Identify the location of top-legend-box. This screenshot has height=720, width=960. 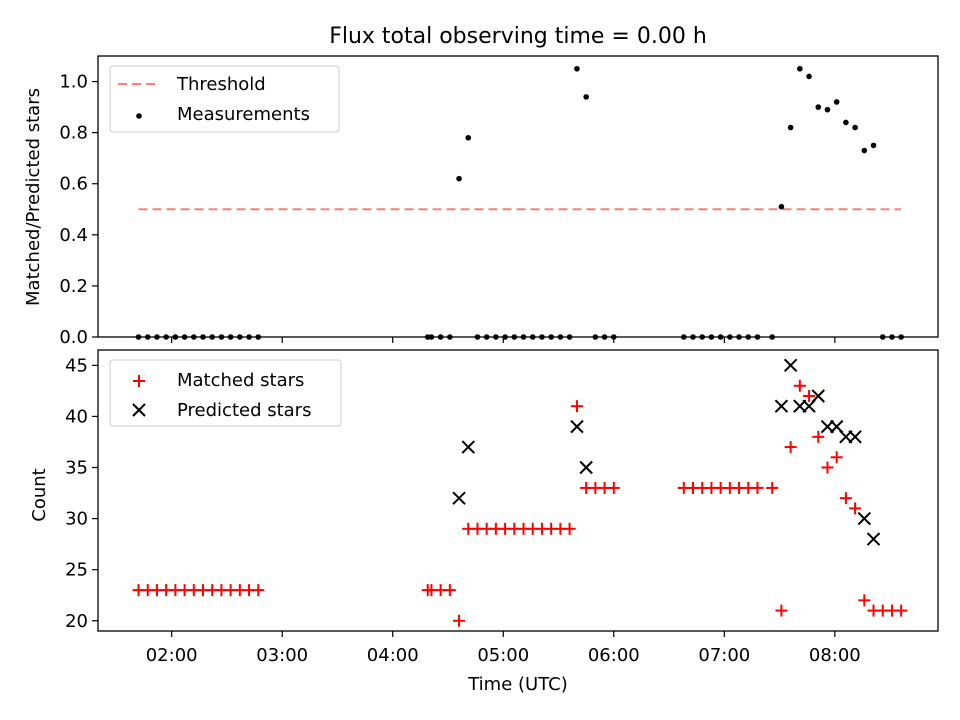
(224, 99).